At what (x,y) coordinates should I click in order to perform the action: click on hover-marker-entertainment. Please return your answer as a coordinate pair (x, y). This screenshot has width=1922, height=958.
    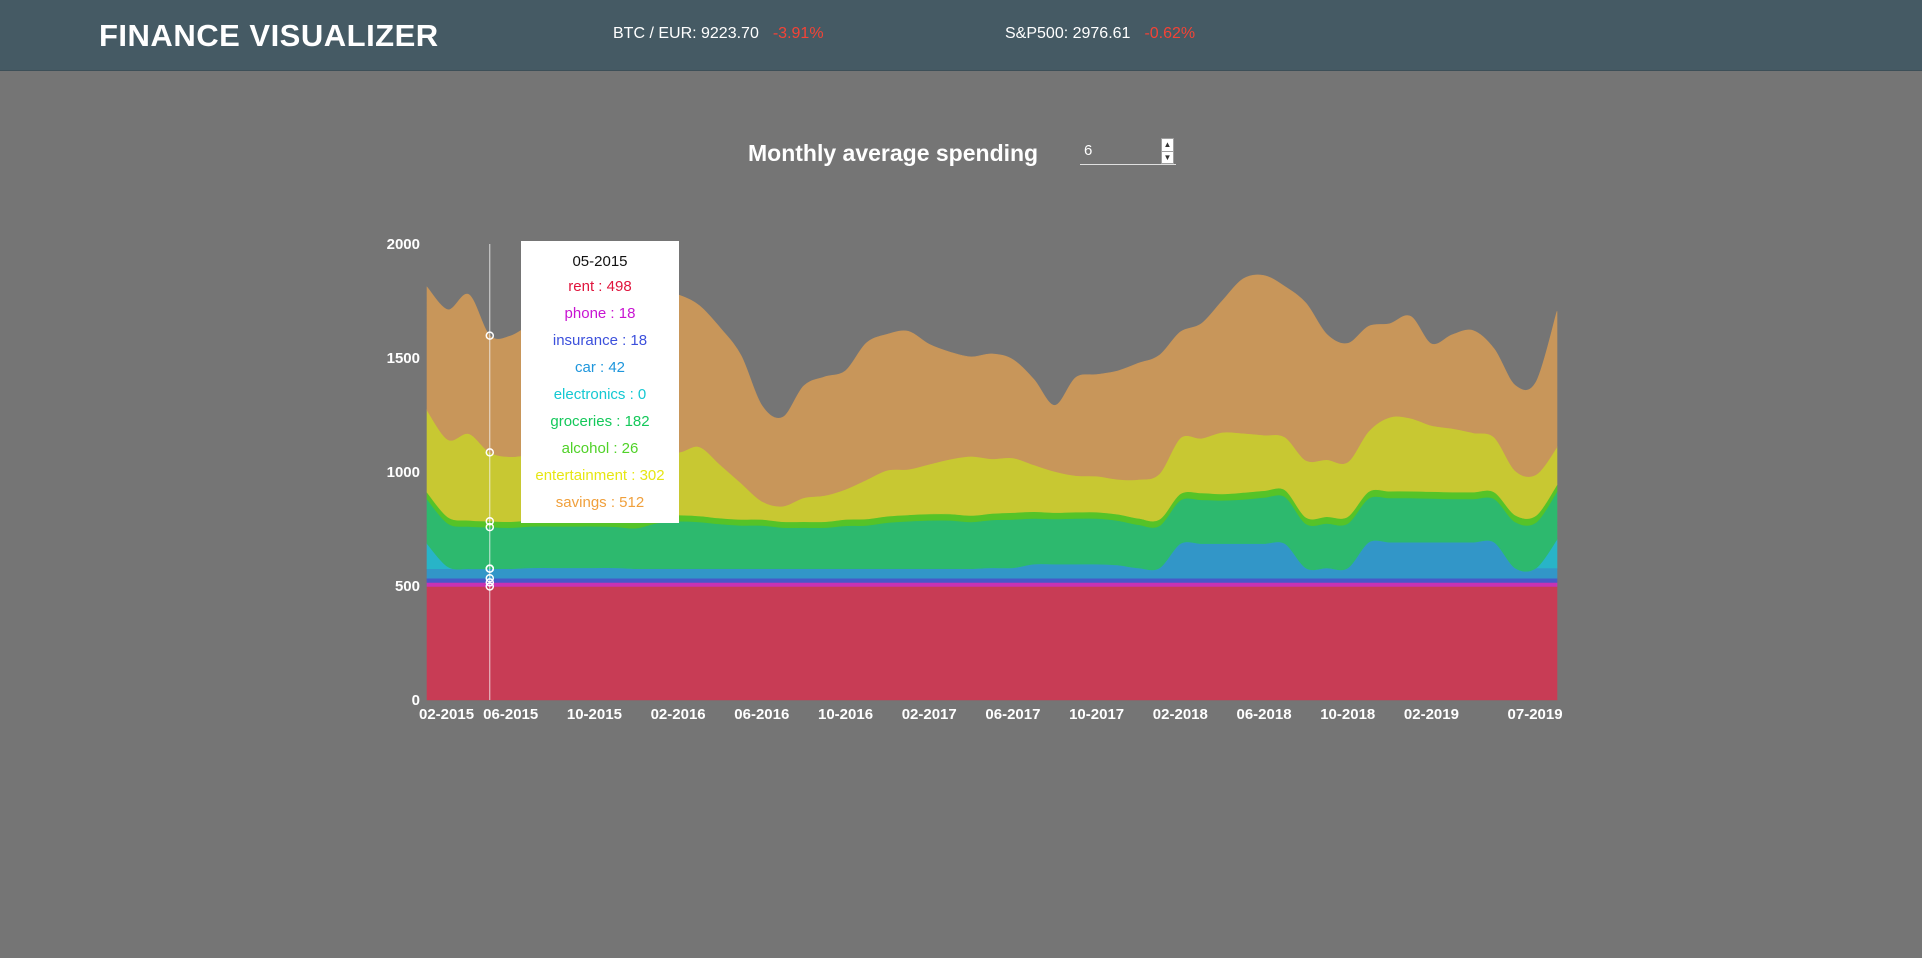
    Looking at the image, I should click on (490, 452).